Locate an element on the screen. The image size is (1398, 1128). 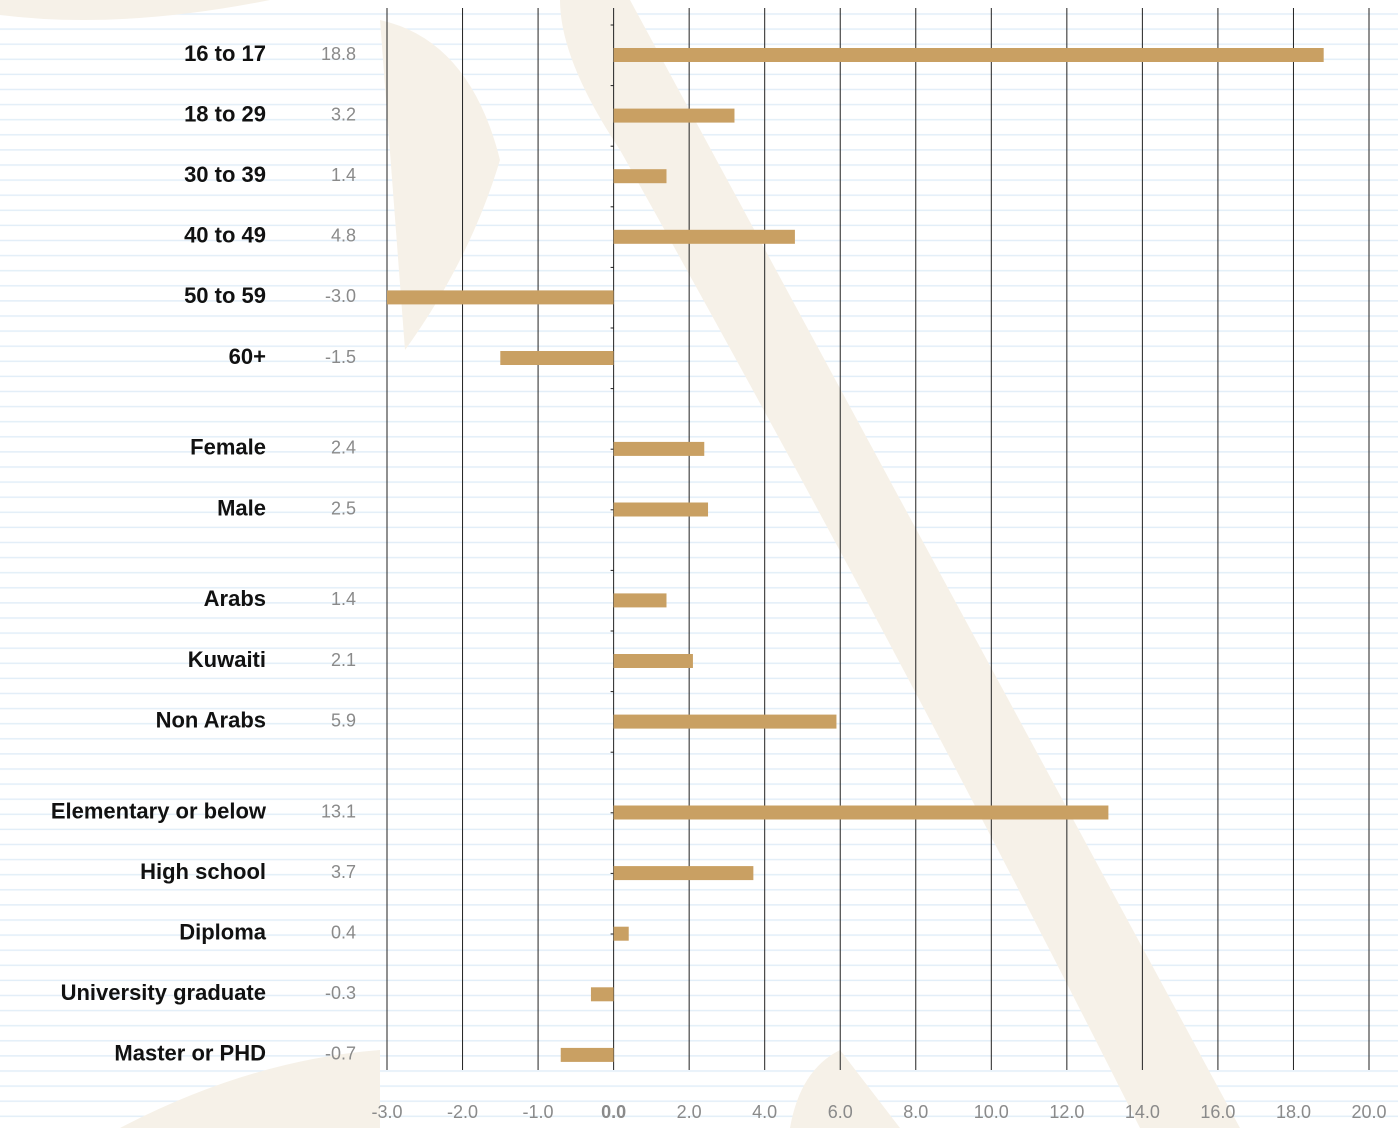
category-label: 16 to 17 is located at coordinates (225, 53).